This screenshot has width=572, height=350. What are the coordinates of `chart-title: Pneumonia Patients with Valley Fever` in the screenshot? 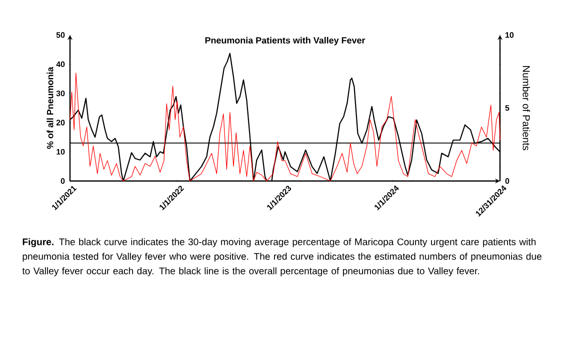 It's located at (285, 41).